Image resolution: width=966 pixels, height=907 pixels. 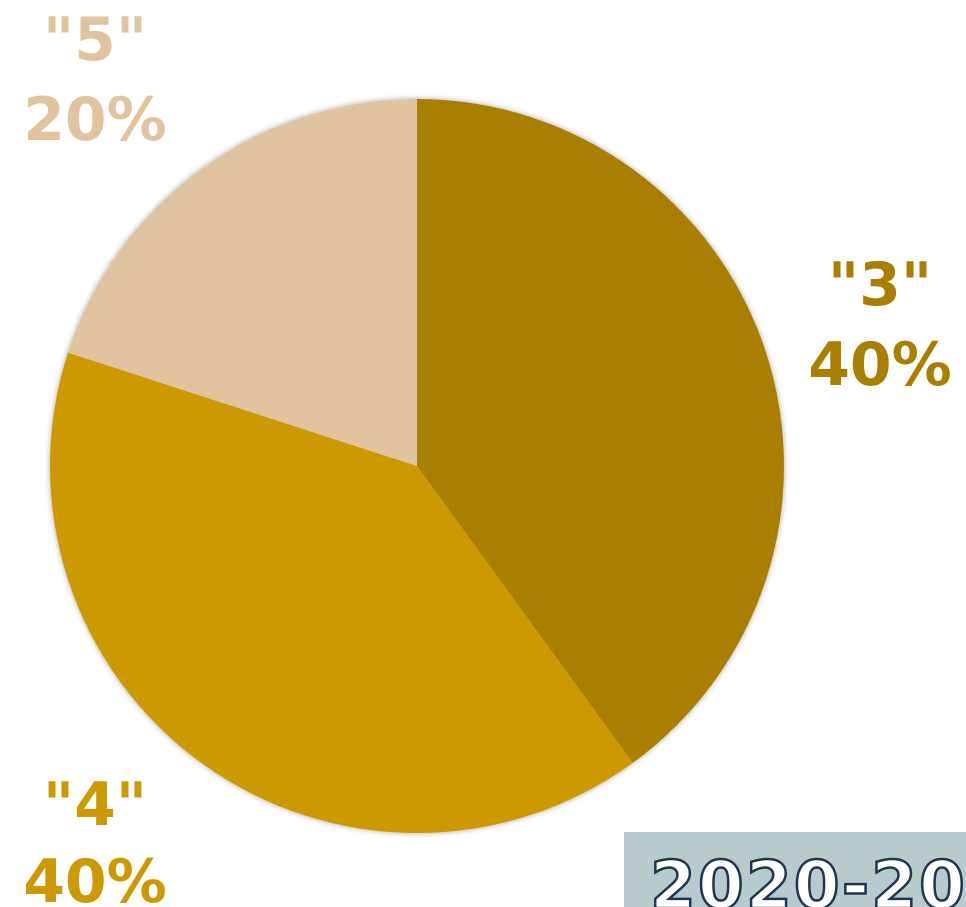 I want to click on value-label: 20%, so click(x=95, y=120).